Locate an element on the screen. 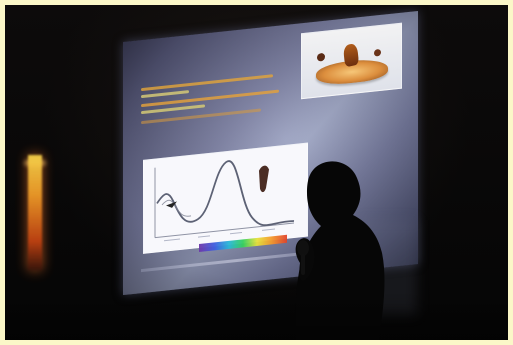  microphone-icon is located at coordinates (303, 248).